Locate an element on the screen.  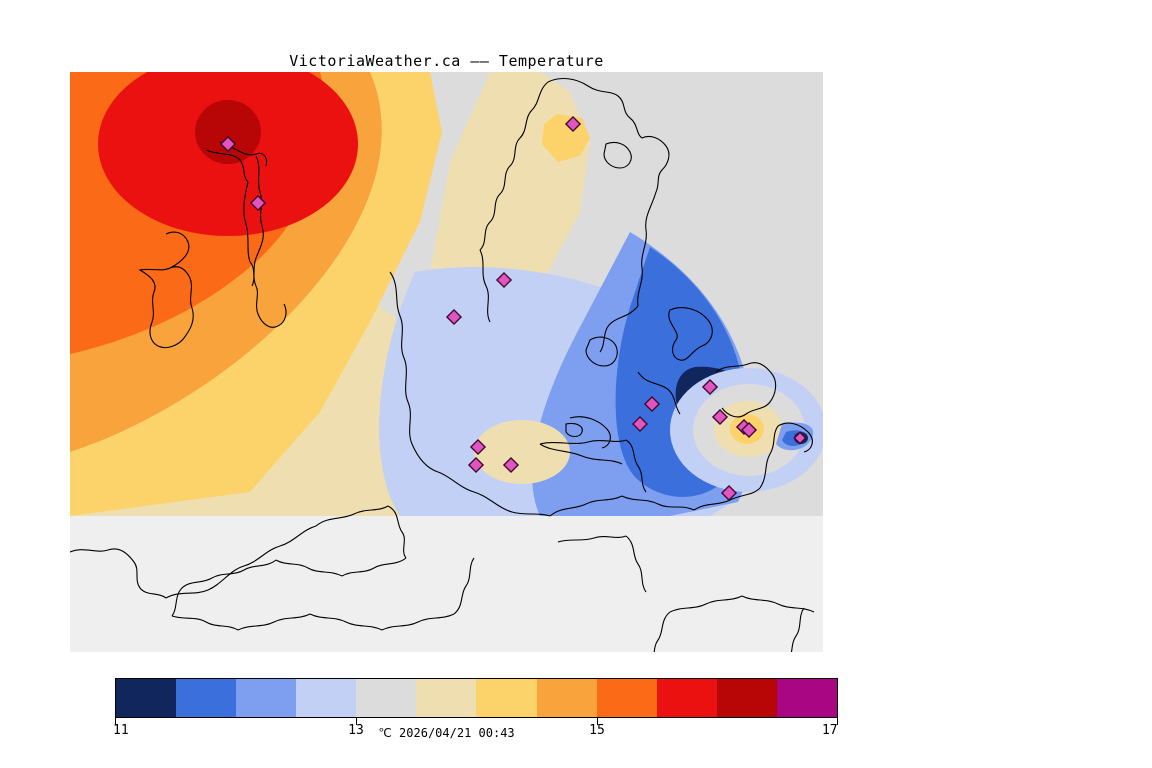
coastline-nw-e is located at coordinates (268, 294).